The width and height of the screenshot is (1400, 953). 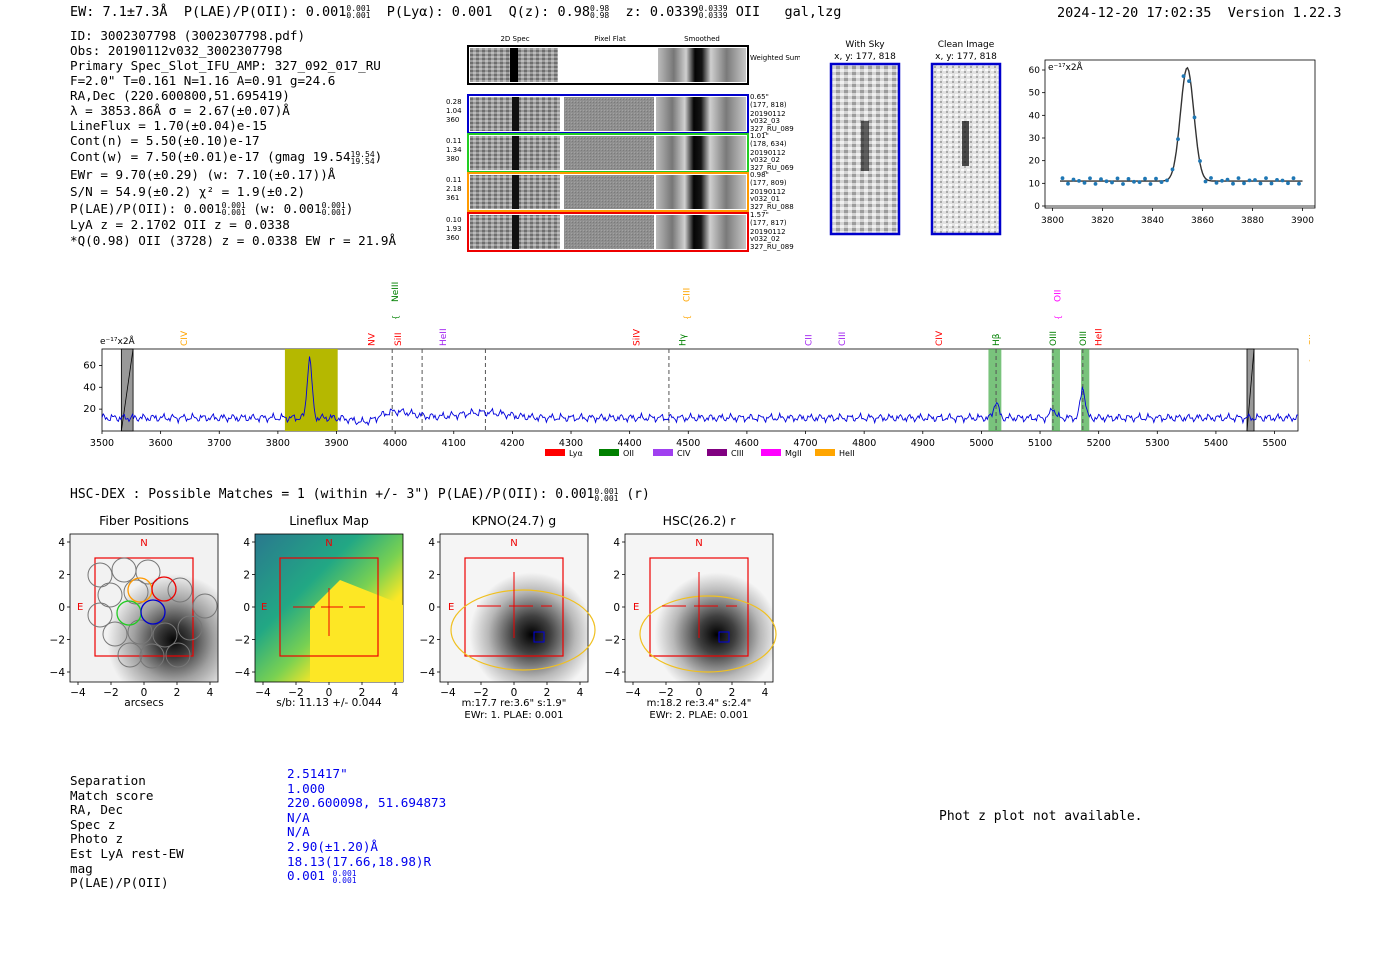 What do you see at coordinates (89, 365) in the screenshot?
I see `spectrum-ytick-label: 60` at bounding box center [89, 365].